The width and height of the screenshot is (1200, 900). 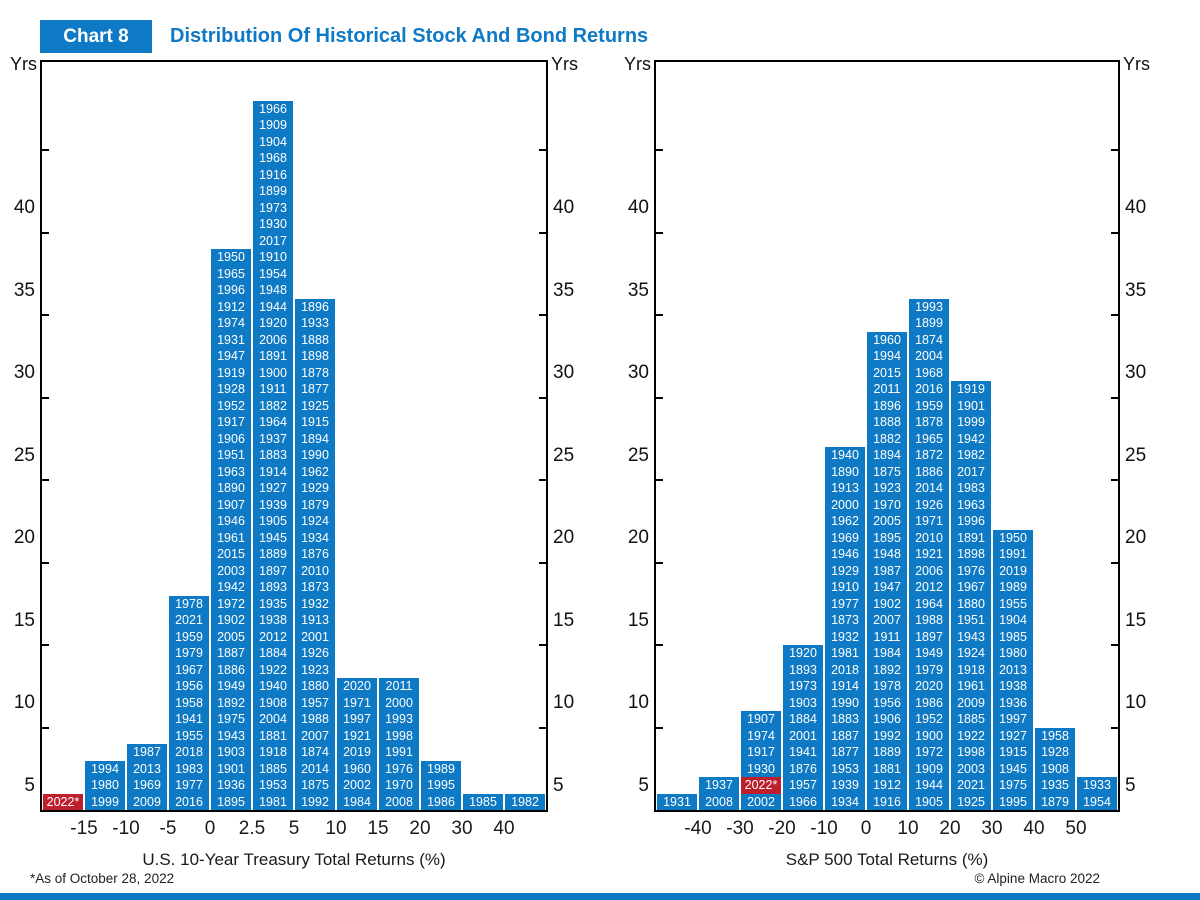 I want to click on year-cell: 1914, so click(x=273, y=471).